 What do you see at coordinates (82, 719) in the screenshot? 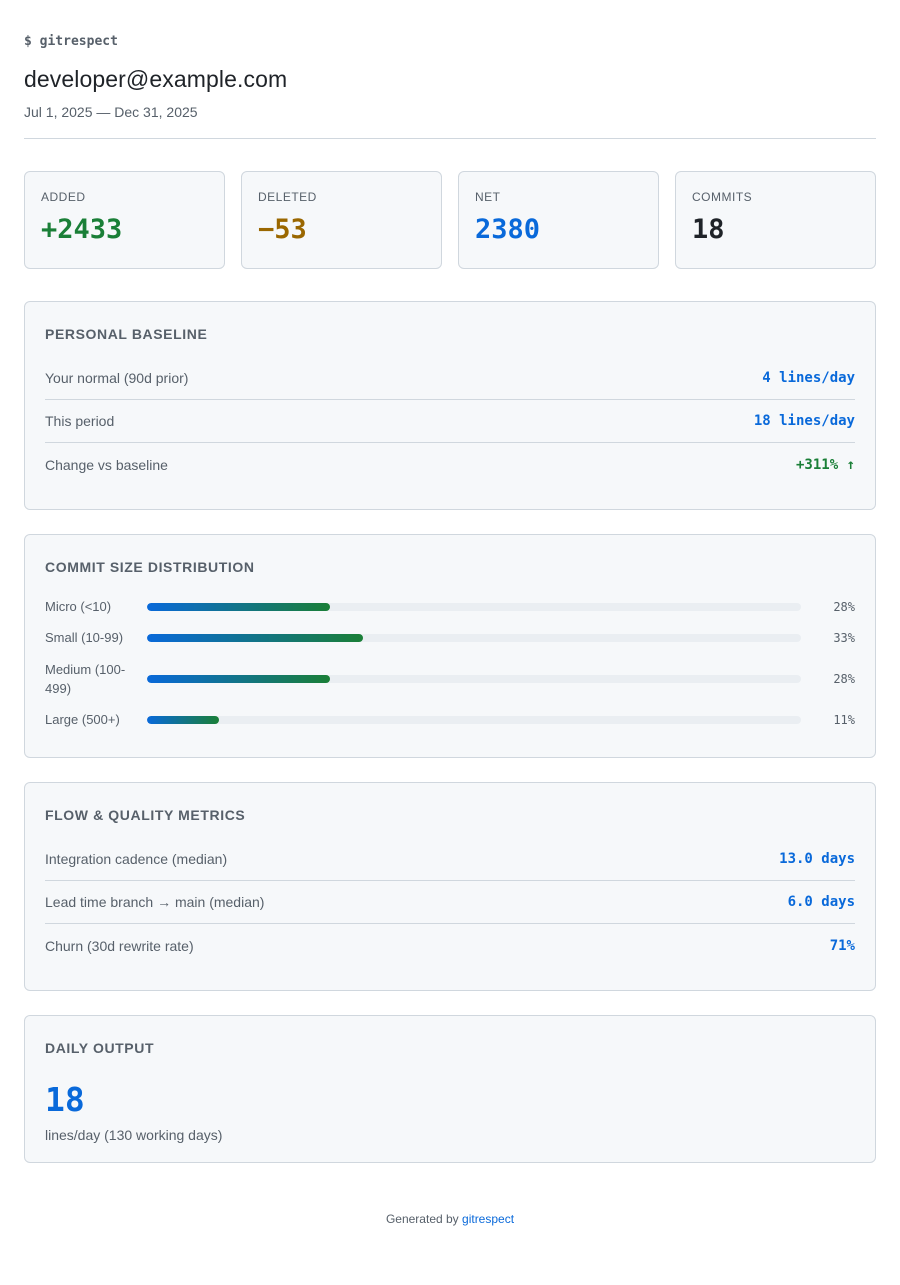
I see `bar-label: Large (500+)` at bounding box center [82, 719].